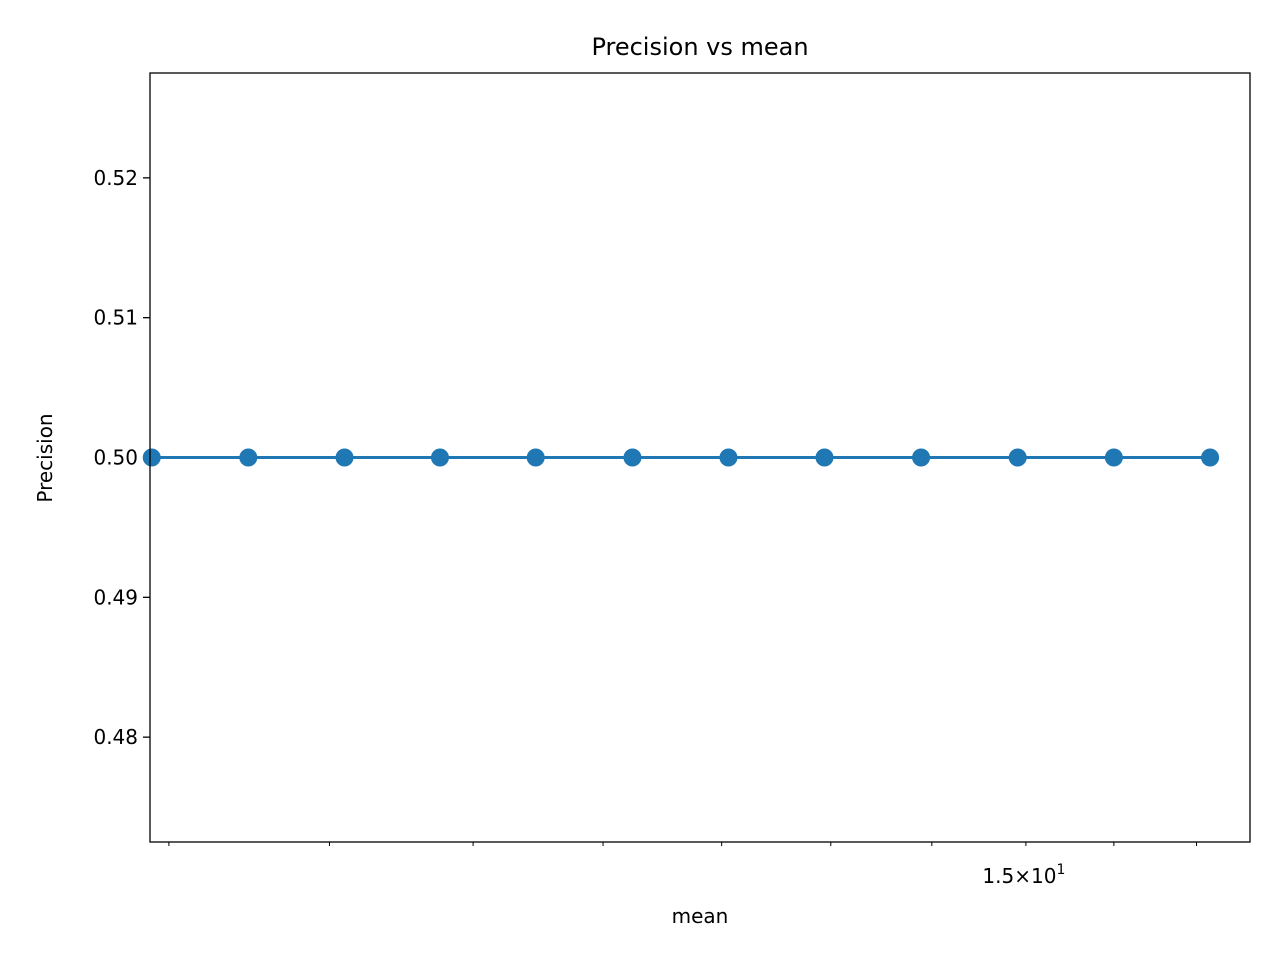 Image resolution: width=1280 pixels, height=960 pixels. I want to click on x-tick-label: 1.5×10¹, so click(1023, 875).